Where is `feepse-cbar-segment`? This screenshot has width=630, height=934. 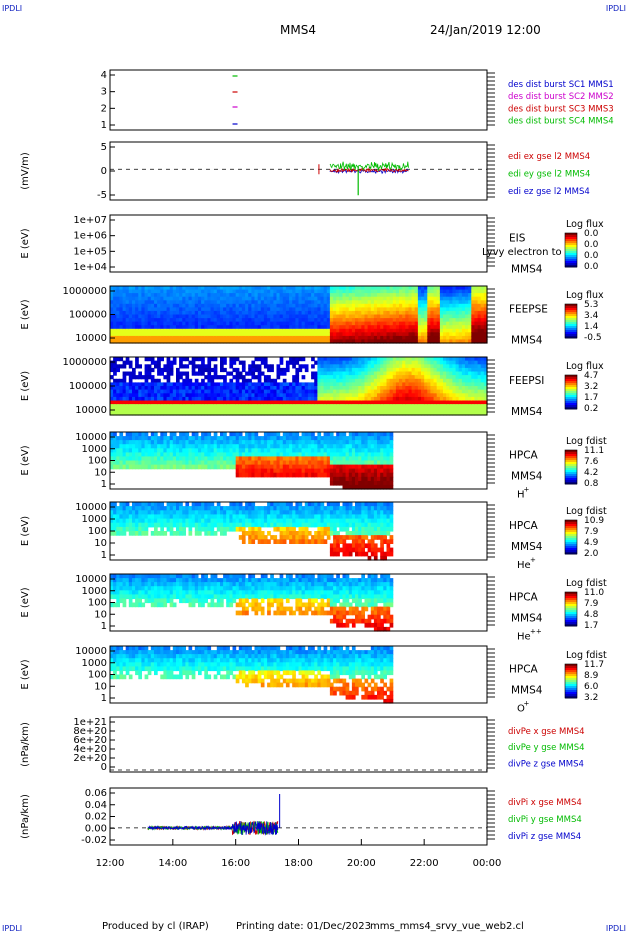
feepse-cbar-segment is located at coordinates (571, 307).